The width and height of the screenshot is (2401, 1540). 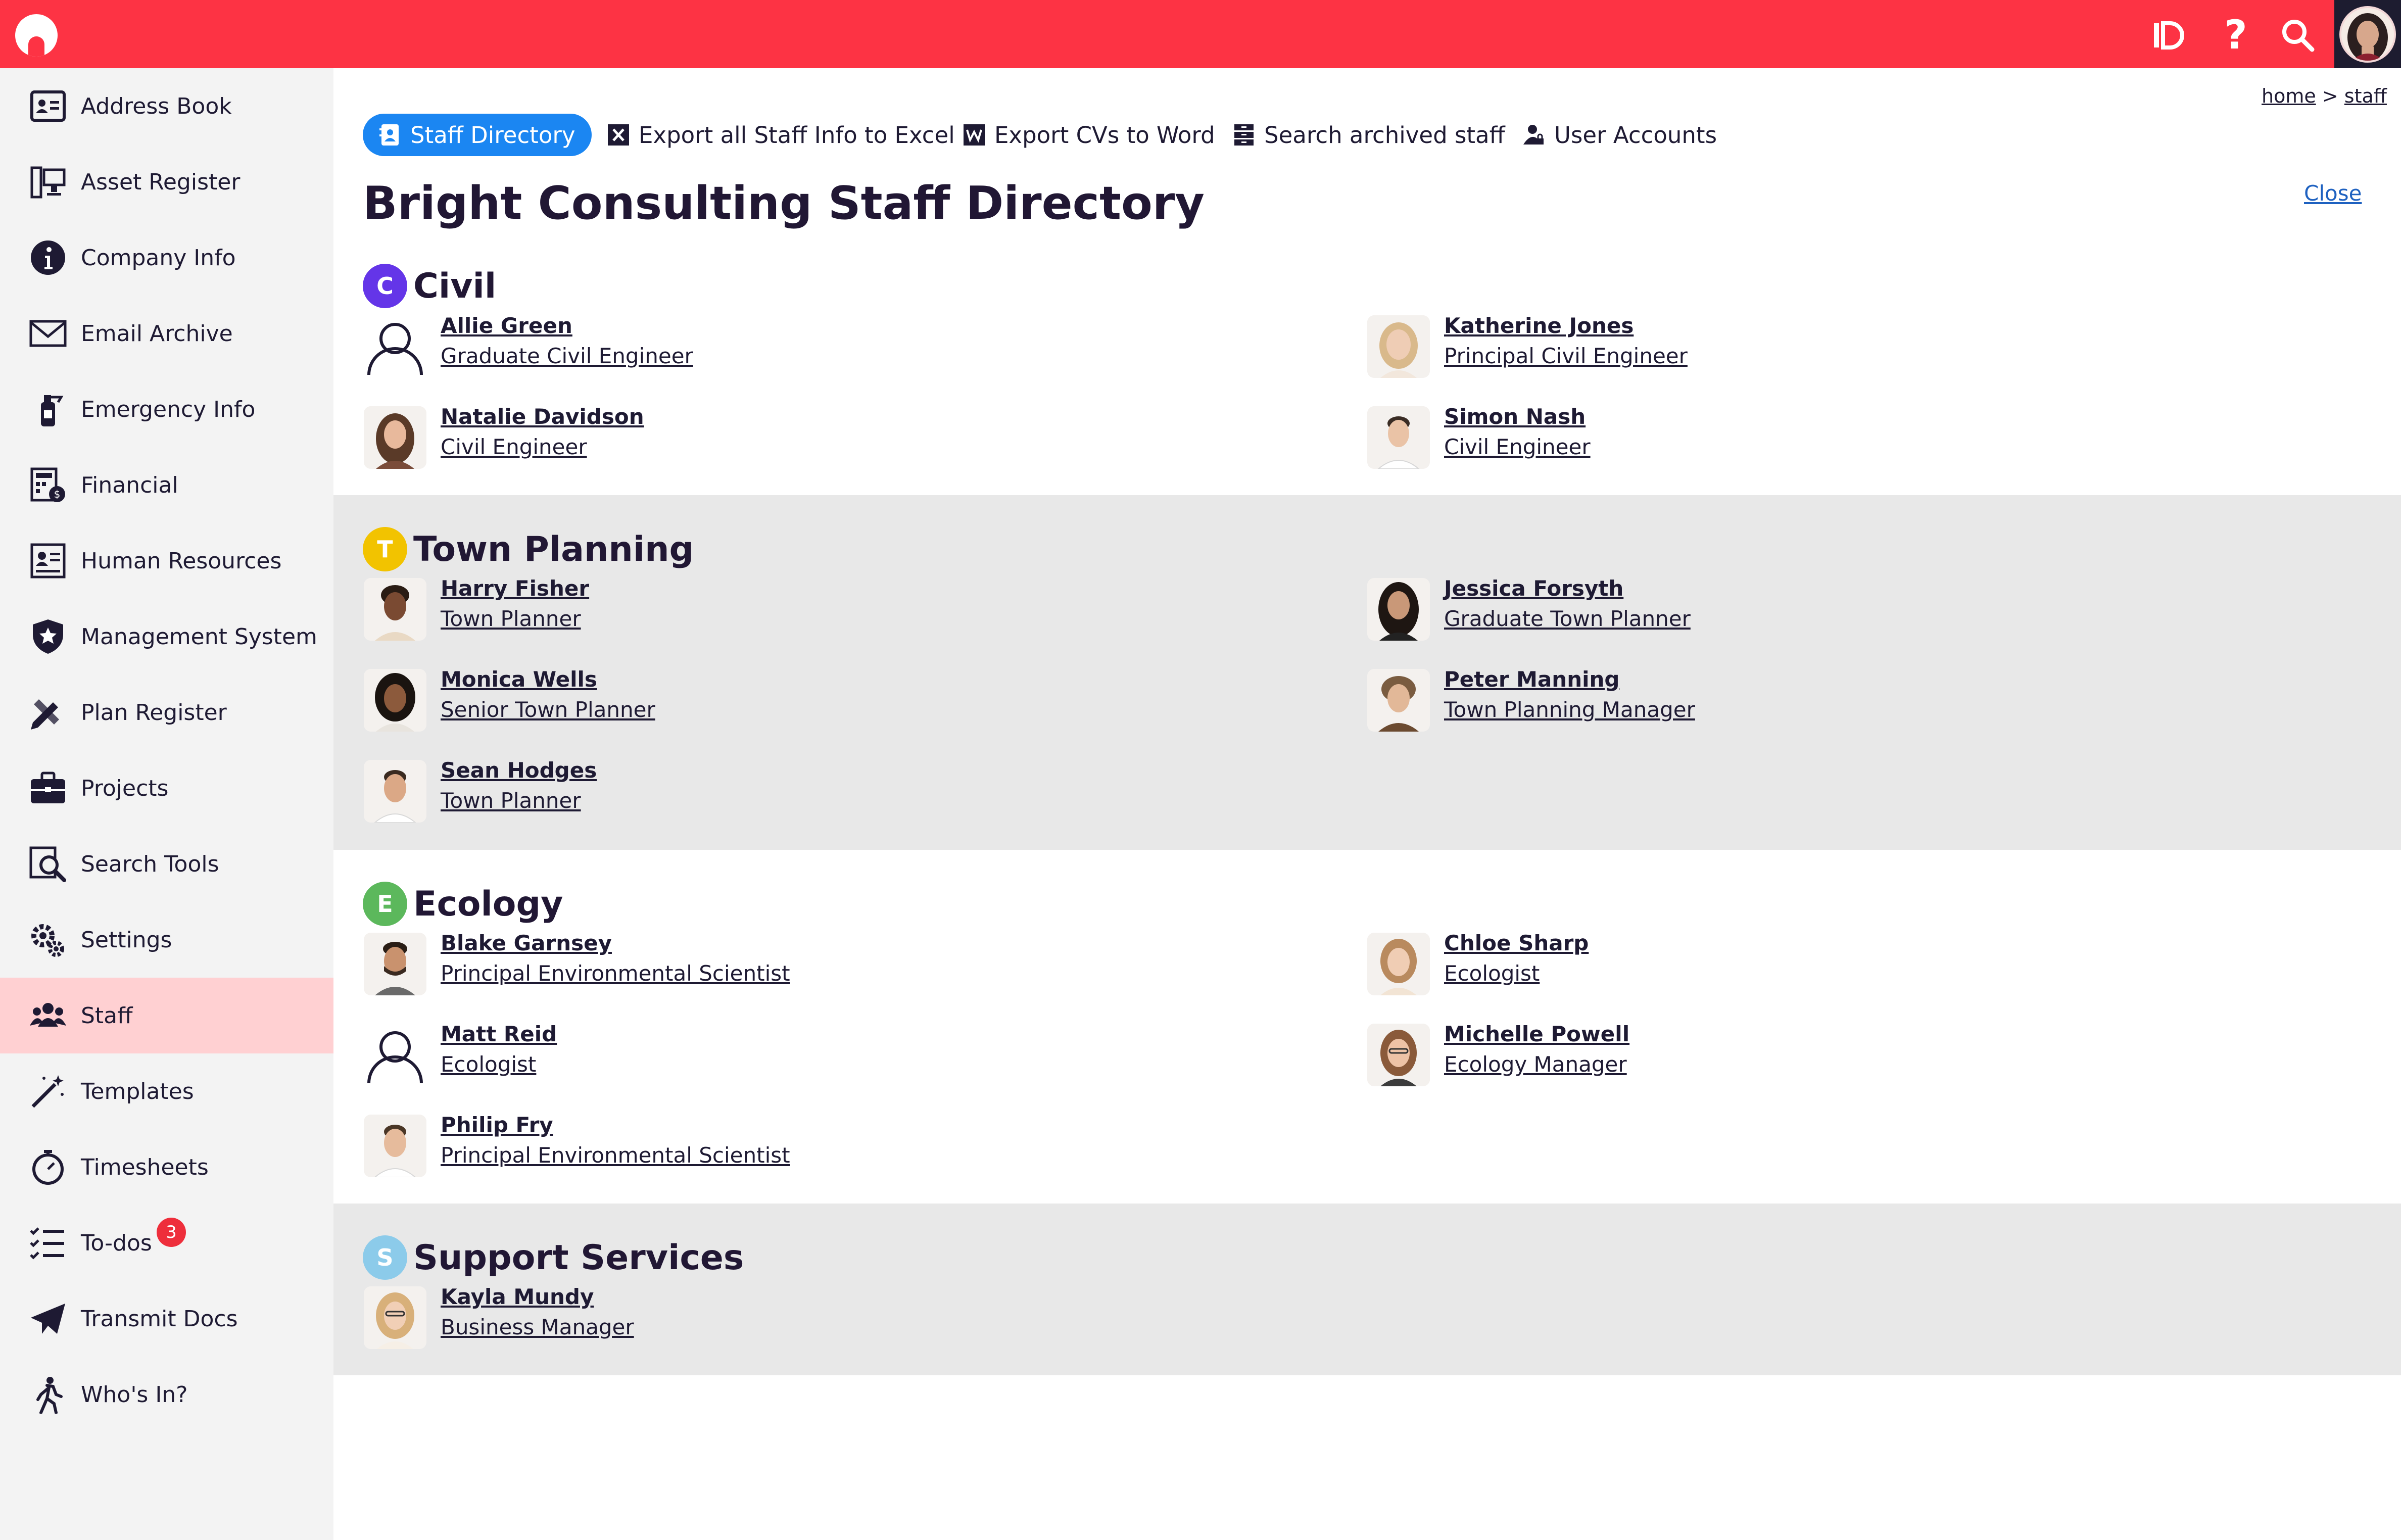 I want to click on staff-card: Chloe Sharp Ecologist, so click(x=1721, y=966).